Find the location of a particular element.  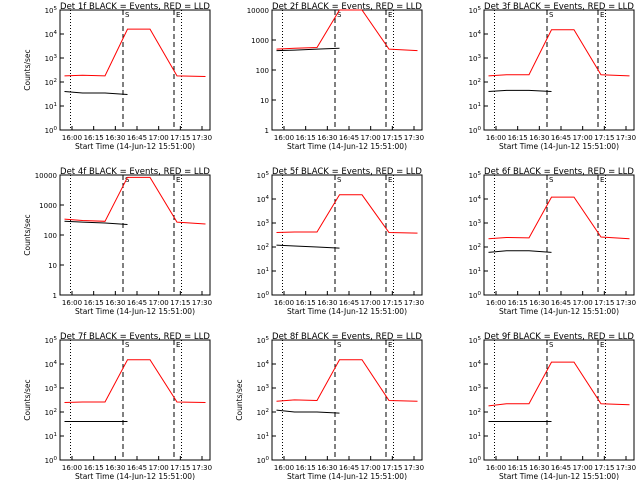

panel-title: Det 6f BLACK = Events, RED = LLD is located at coordinates (559, 172).